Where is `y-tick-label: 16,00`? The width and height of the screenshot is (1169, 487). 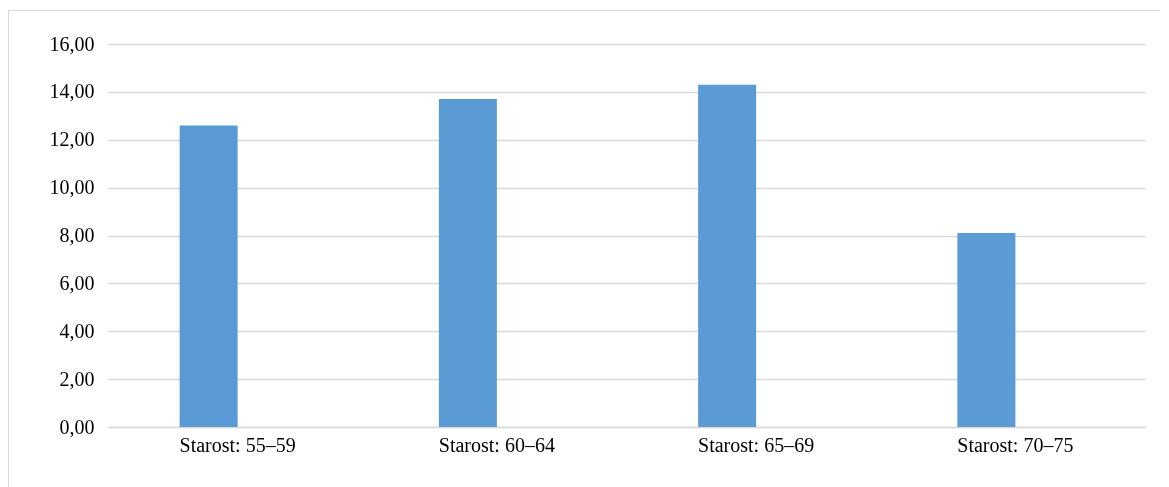
y-tick-label: 16,00 is located at coordinates (72, 43).